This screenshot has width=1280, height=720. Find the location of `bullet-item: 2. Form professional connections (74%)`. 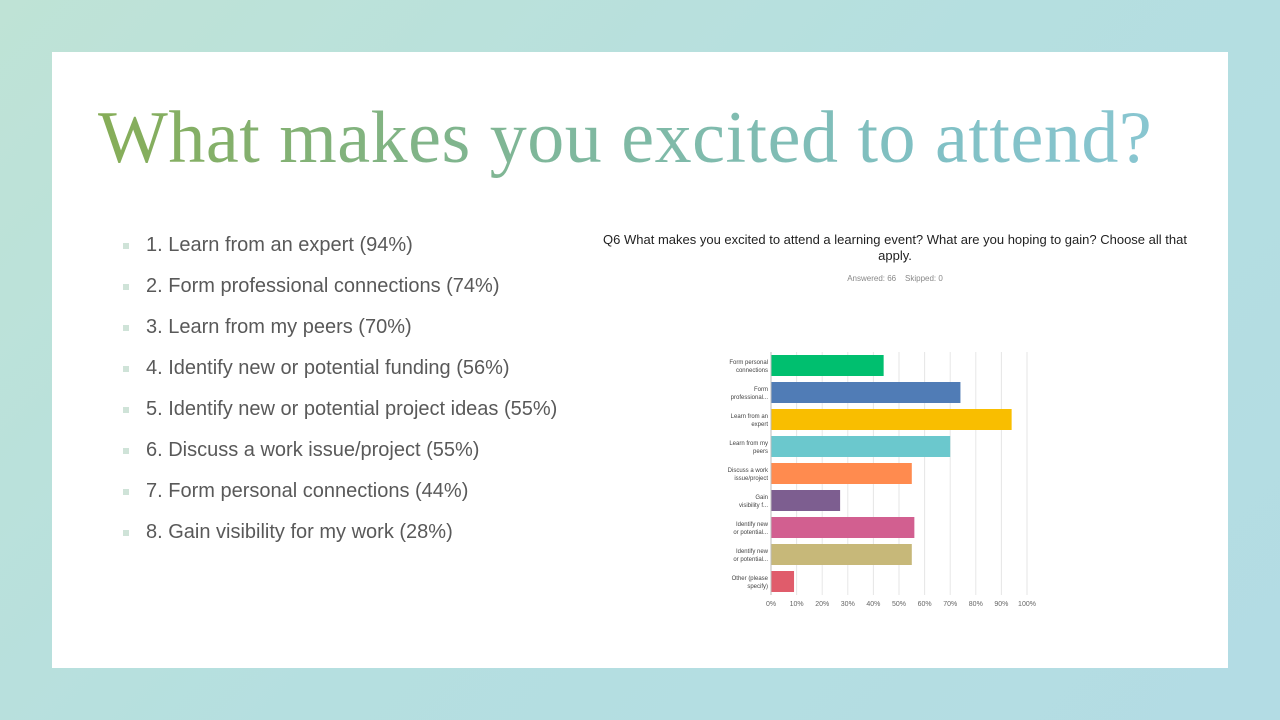

bullet-item: 2. Form professional connections (74%) is located at coordinates (340, 286).